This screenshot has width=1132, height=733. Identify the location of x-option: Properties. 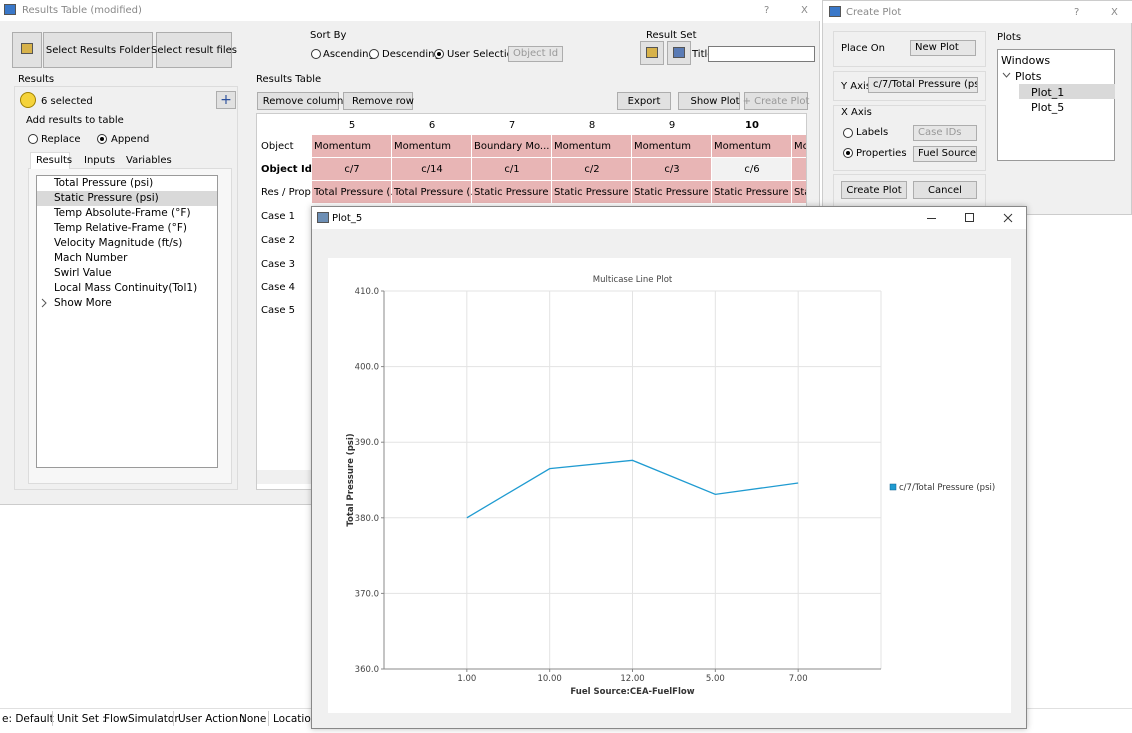
(881, 153).